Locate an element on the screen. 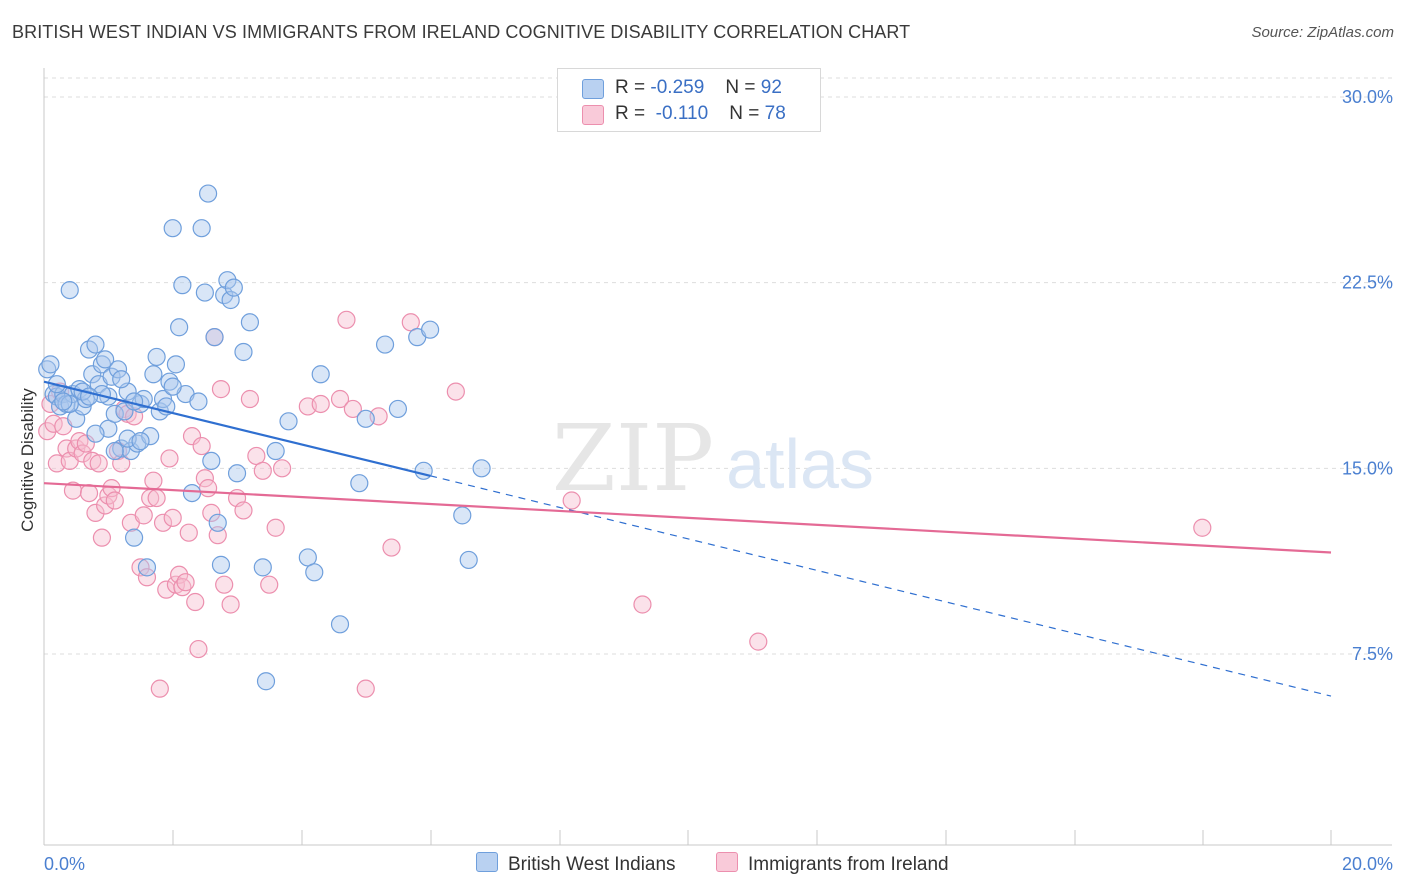 Image resolution: width=1406 pixels, height=892 pixels. legend-swatch-pink is located at coordinates (593, 115).